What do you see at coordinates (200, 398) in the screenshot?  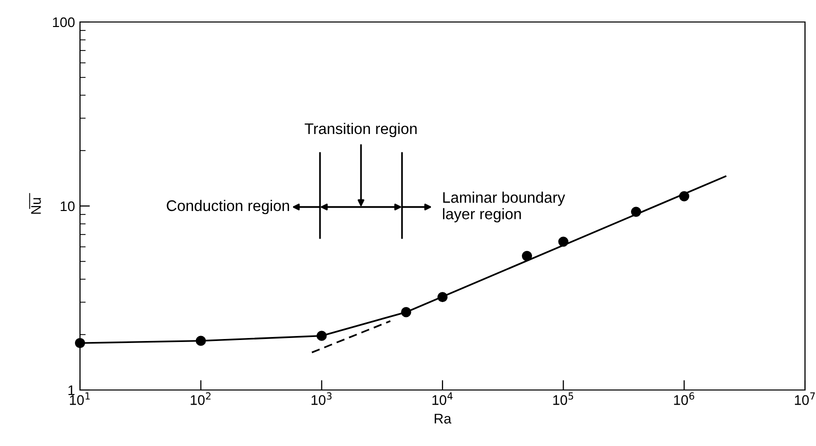 I see `x-tick-label: 10$^{2}$` at bounding box center [200, 398].